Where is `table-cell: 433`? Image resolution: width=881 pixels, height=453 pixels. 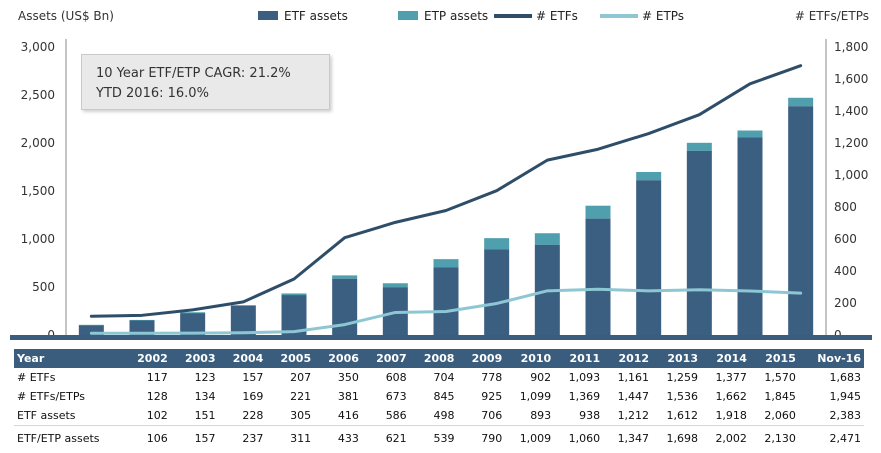 table-cell: 433 is located at coordinates (338, 437).